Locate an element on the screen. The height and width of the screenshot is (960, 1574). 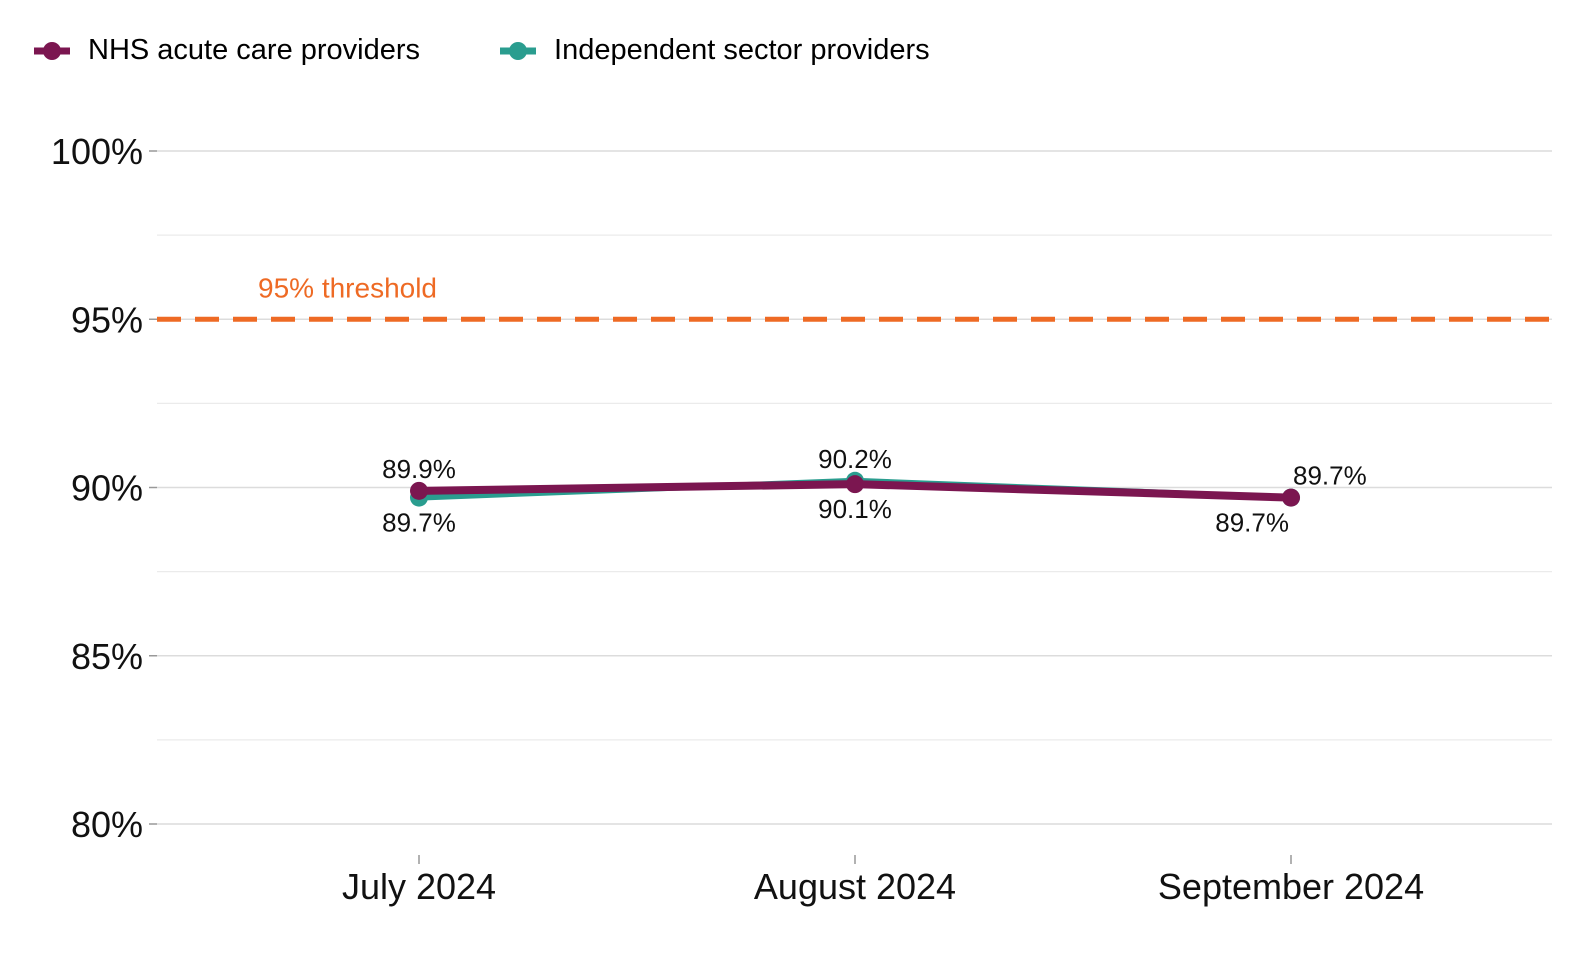
x-tick-label: July 2024 is located at coordinates (419, 886).